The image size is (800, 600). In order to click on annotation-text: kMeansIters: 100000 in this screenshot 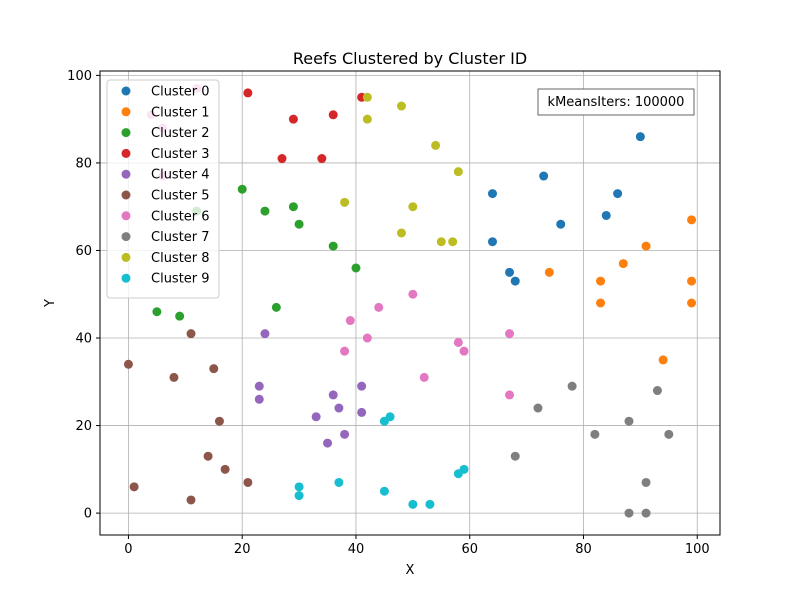, I will do `click(616, 102)`.